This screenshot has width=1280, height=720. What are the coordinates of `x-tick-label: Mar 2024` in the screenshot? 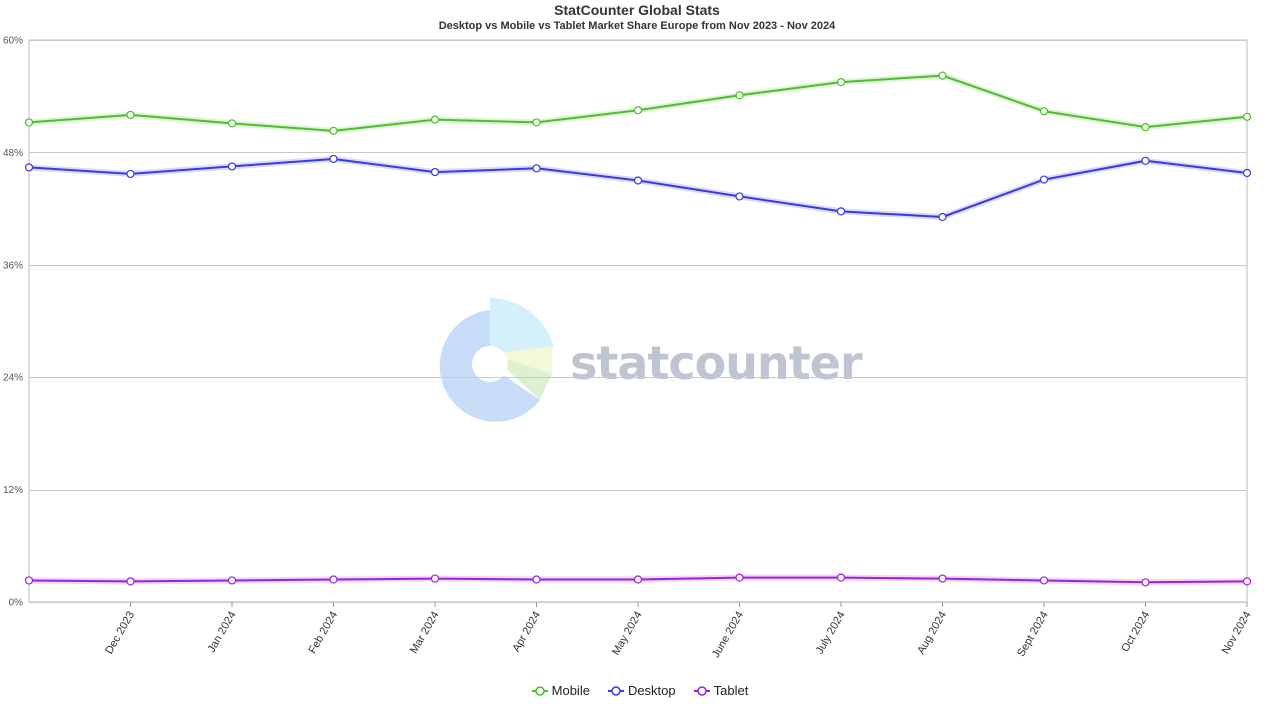 It's located at (425, 633).